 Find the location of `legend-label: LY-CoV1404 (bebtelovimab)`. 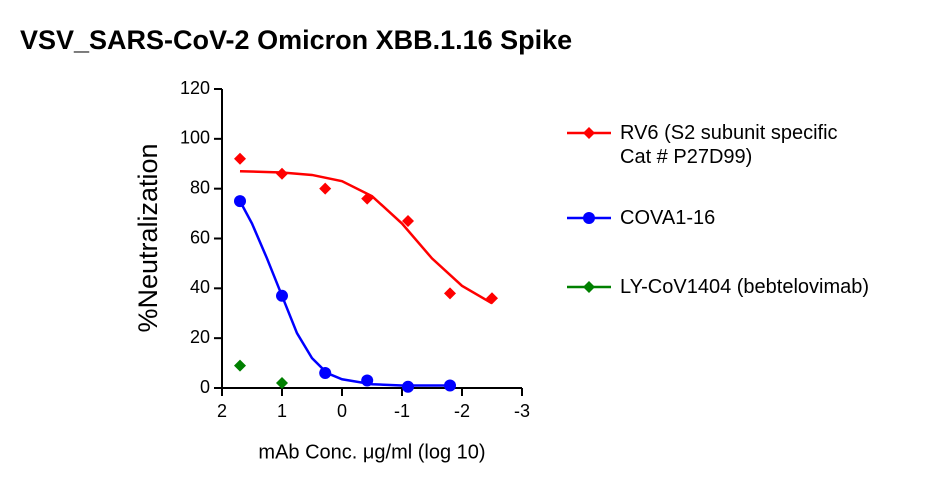

legend-label: LY-CoV1404 (bebtelovimab) is located at coordinates (745, 287).